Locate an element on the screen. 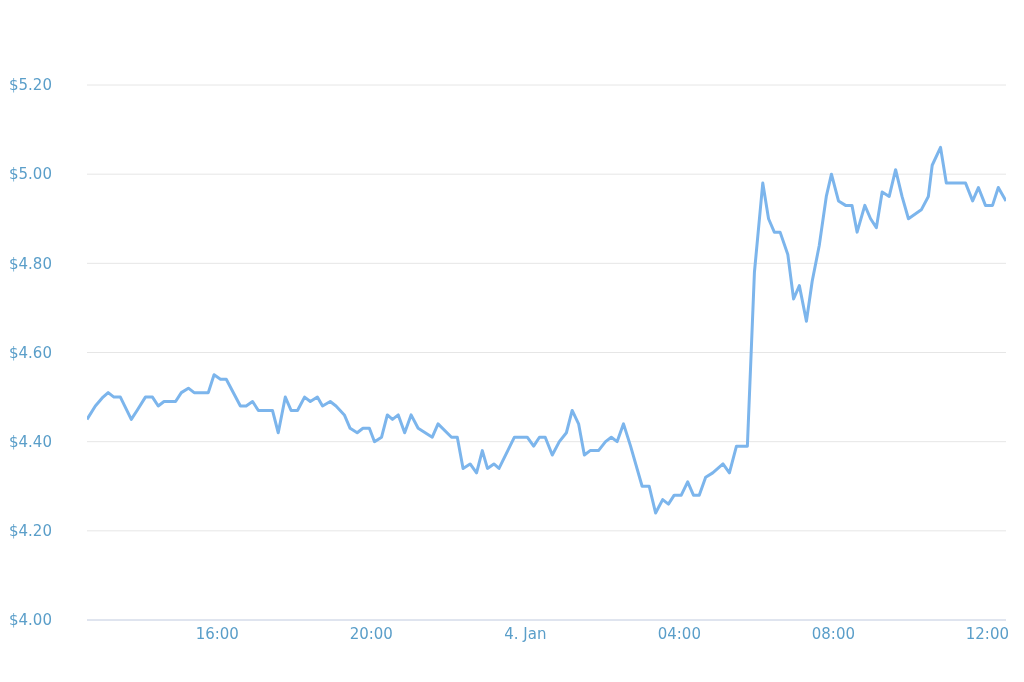 This screenshot has height=682, width=1024. y-tick-label: $4.40 is located at coordinates (30, 441).